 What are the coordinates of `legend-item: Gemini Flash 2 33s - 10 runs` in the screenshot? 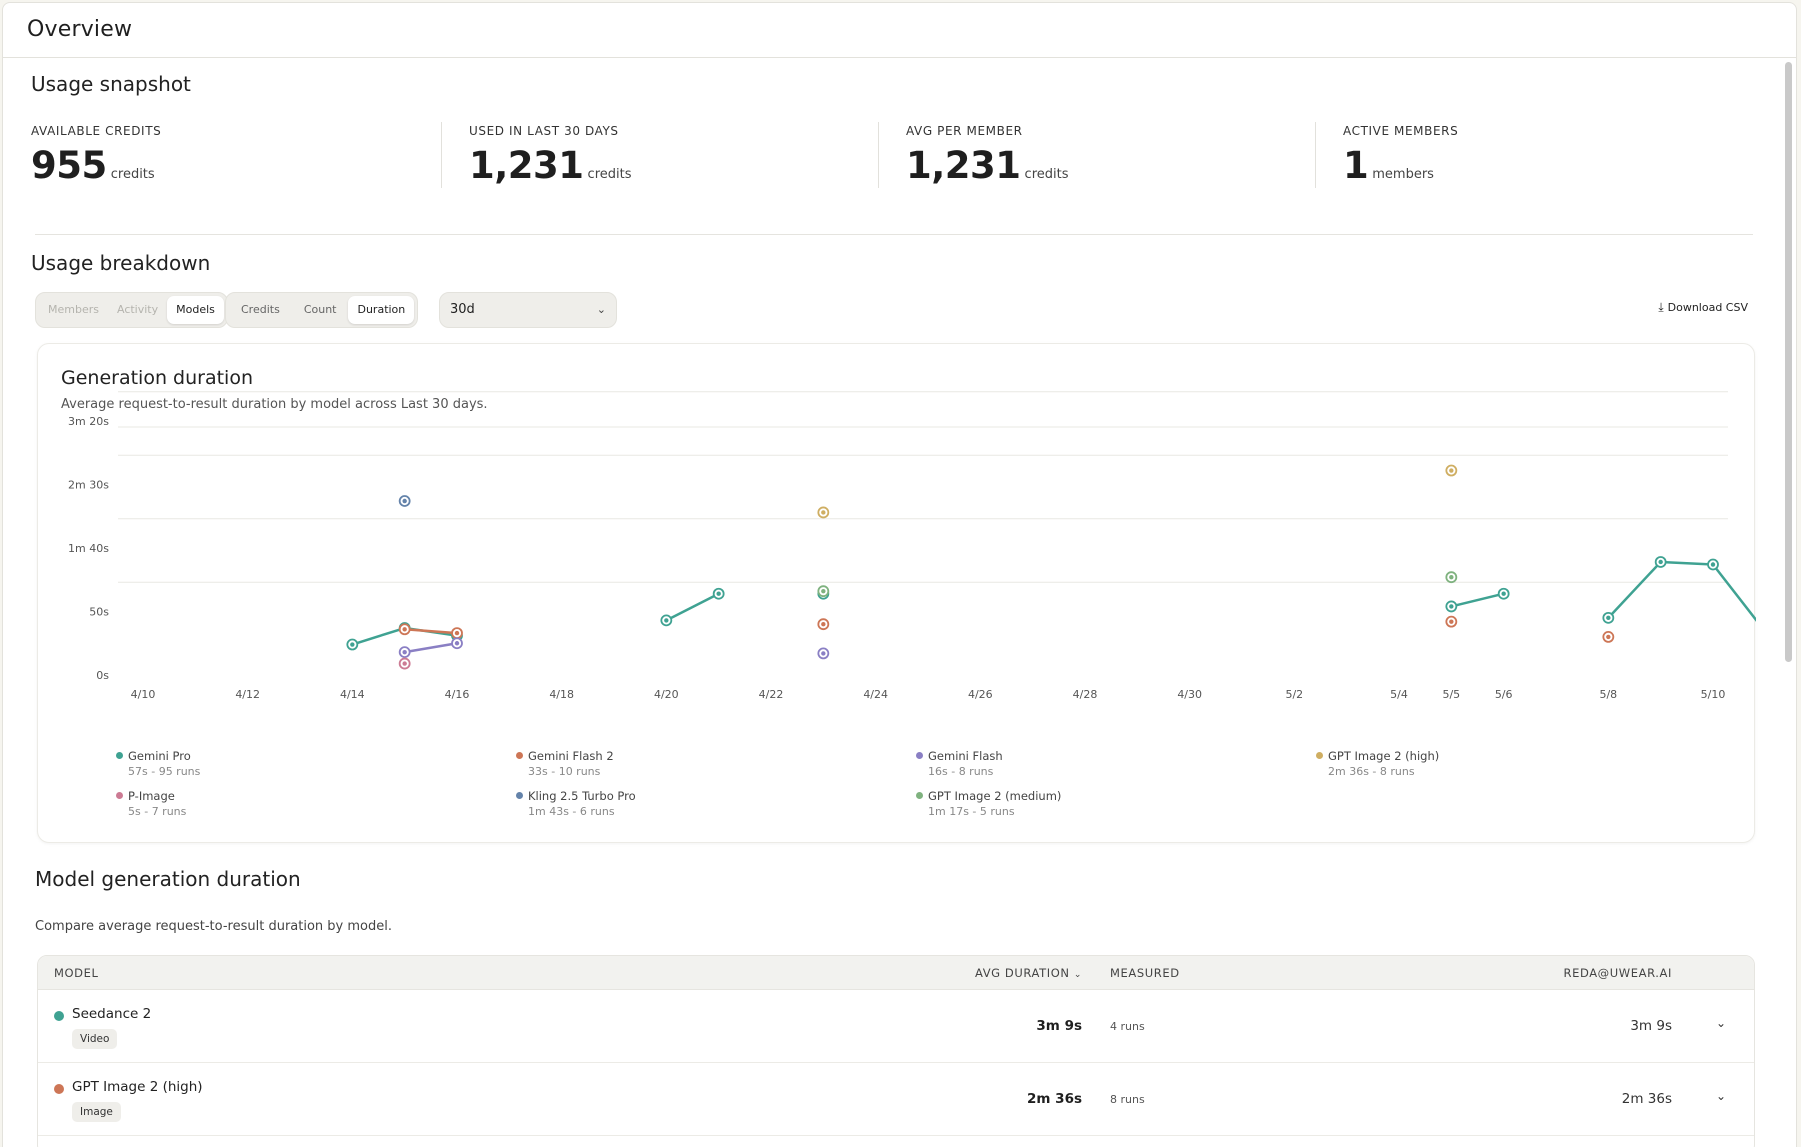 It's located at (716, 763).